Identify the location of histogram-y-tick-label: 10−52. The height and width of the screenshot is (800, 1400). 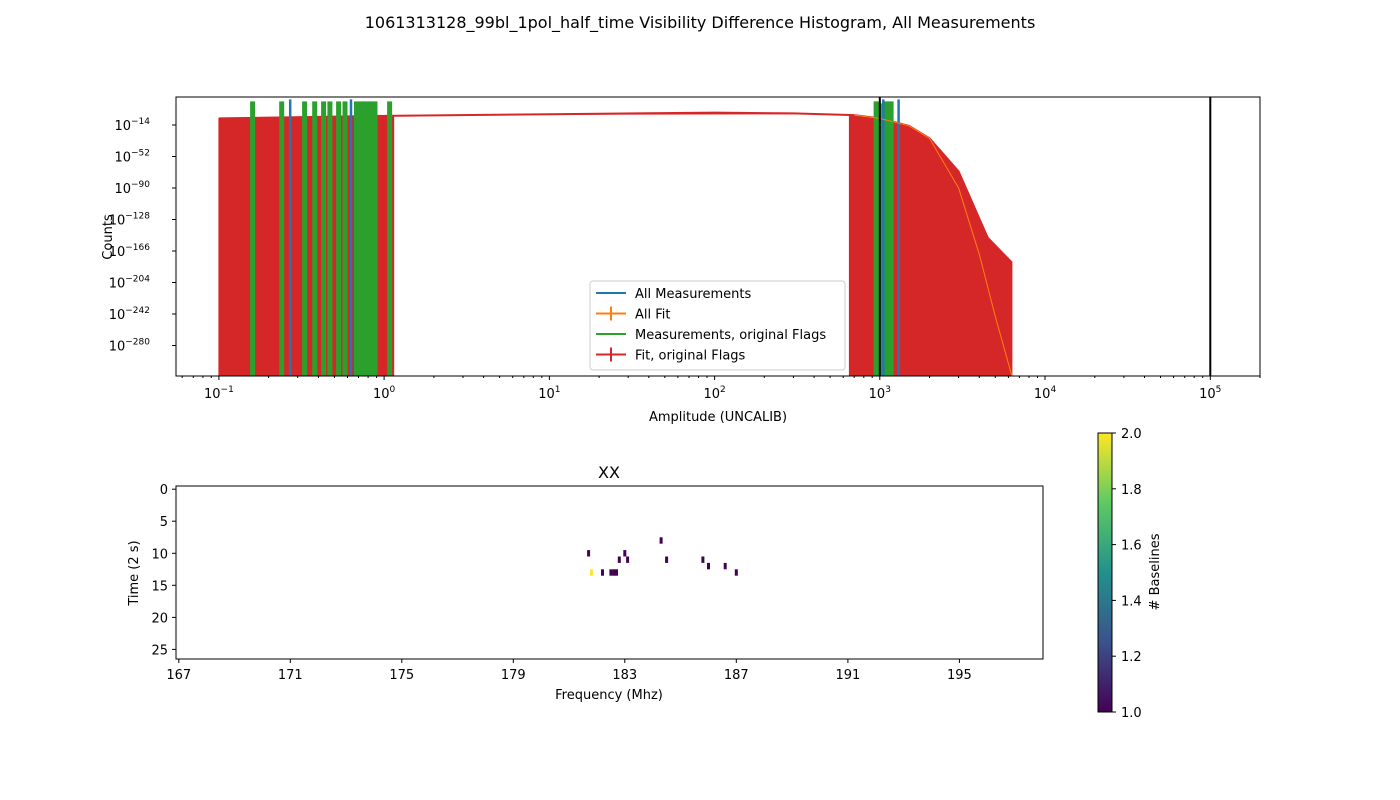
(132, 157).